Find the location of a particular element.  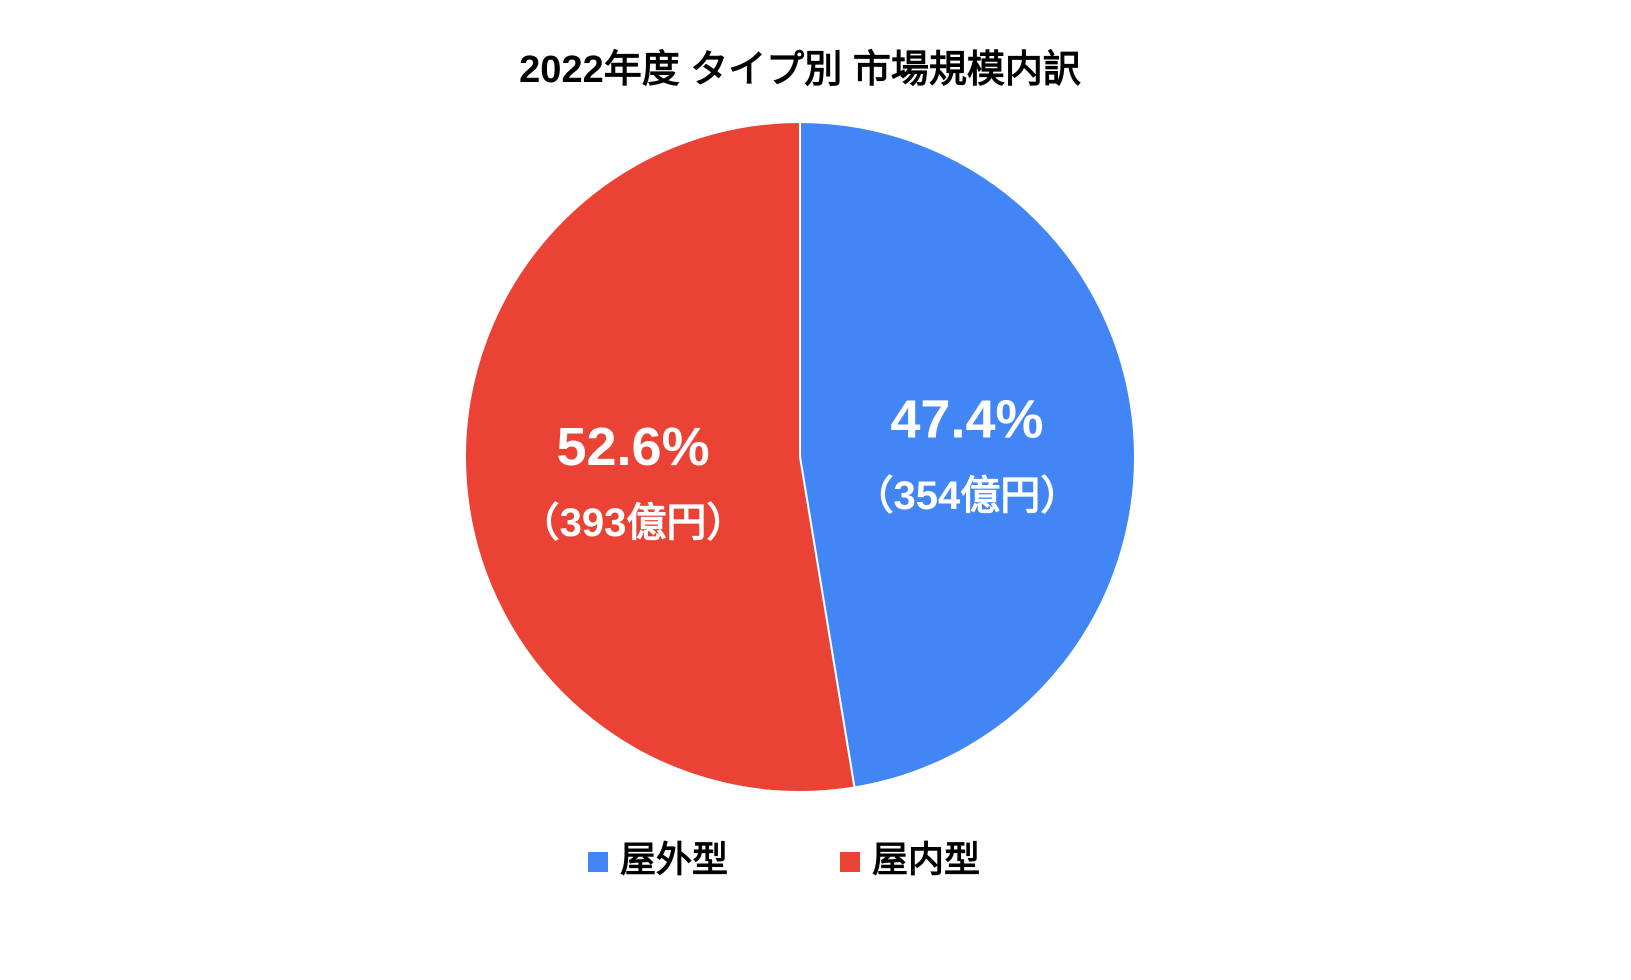

legend-label: 屋内型 is located at coordinates (926, 859).